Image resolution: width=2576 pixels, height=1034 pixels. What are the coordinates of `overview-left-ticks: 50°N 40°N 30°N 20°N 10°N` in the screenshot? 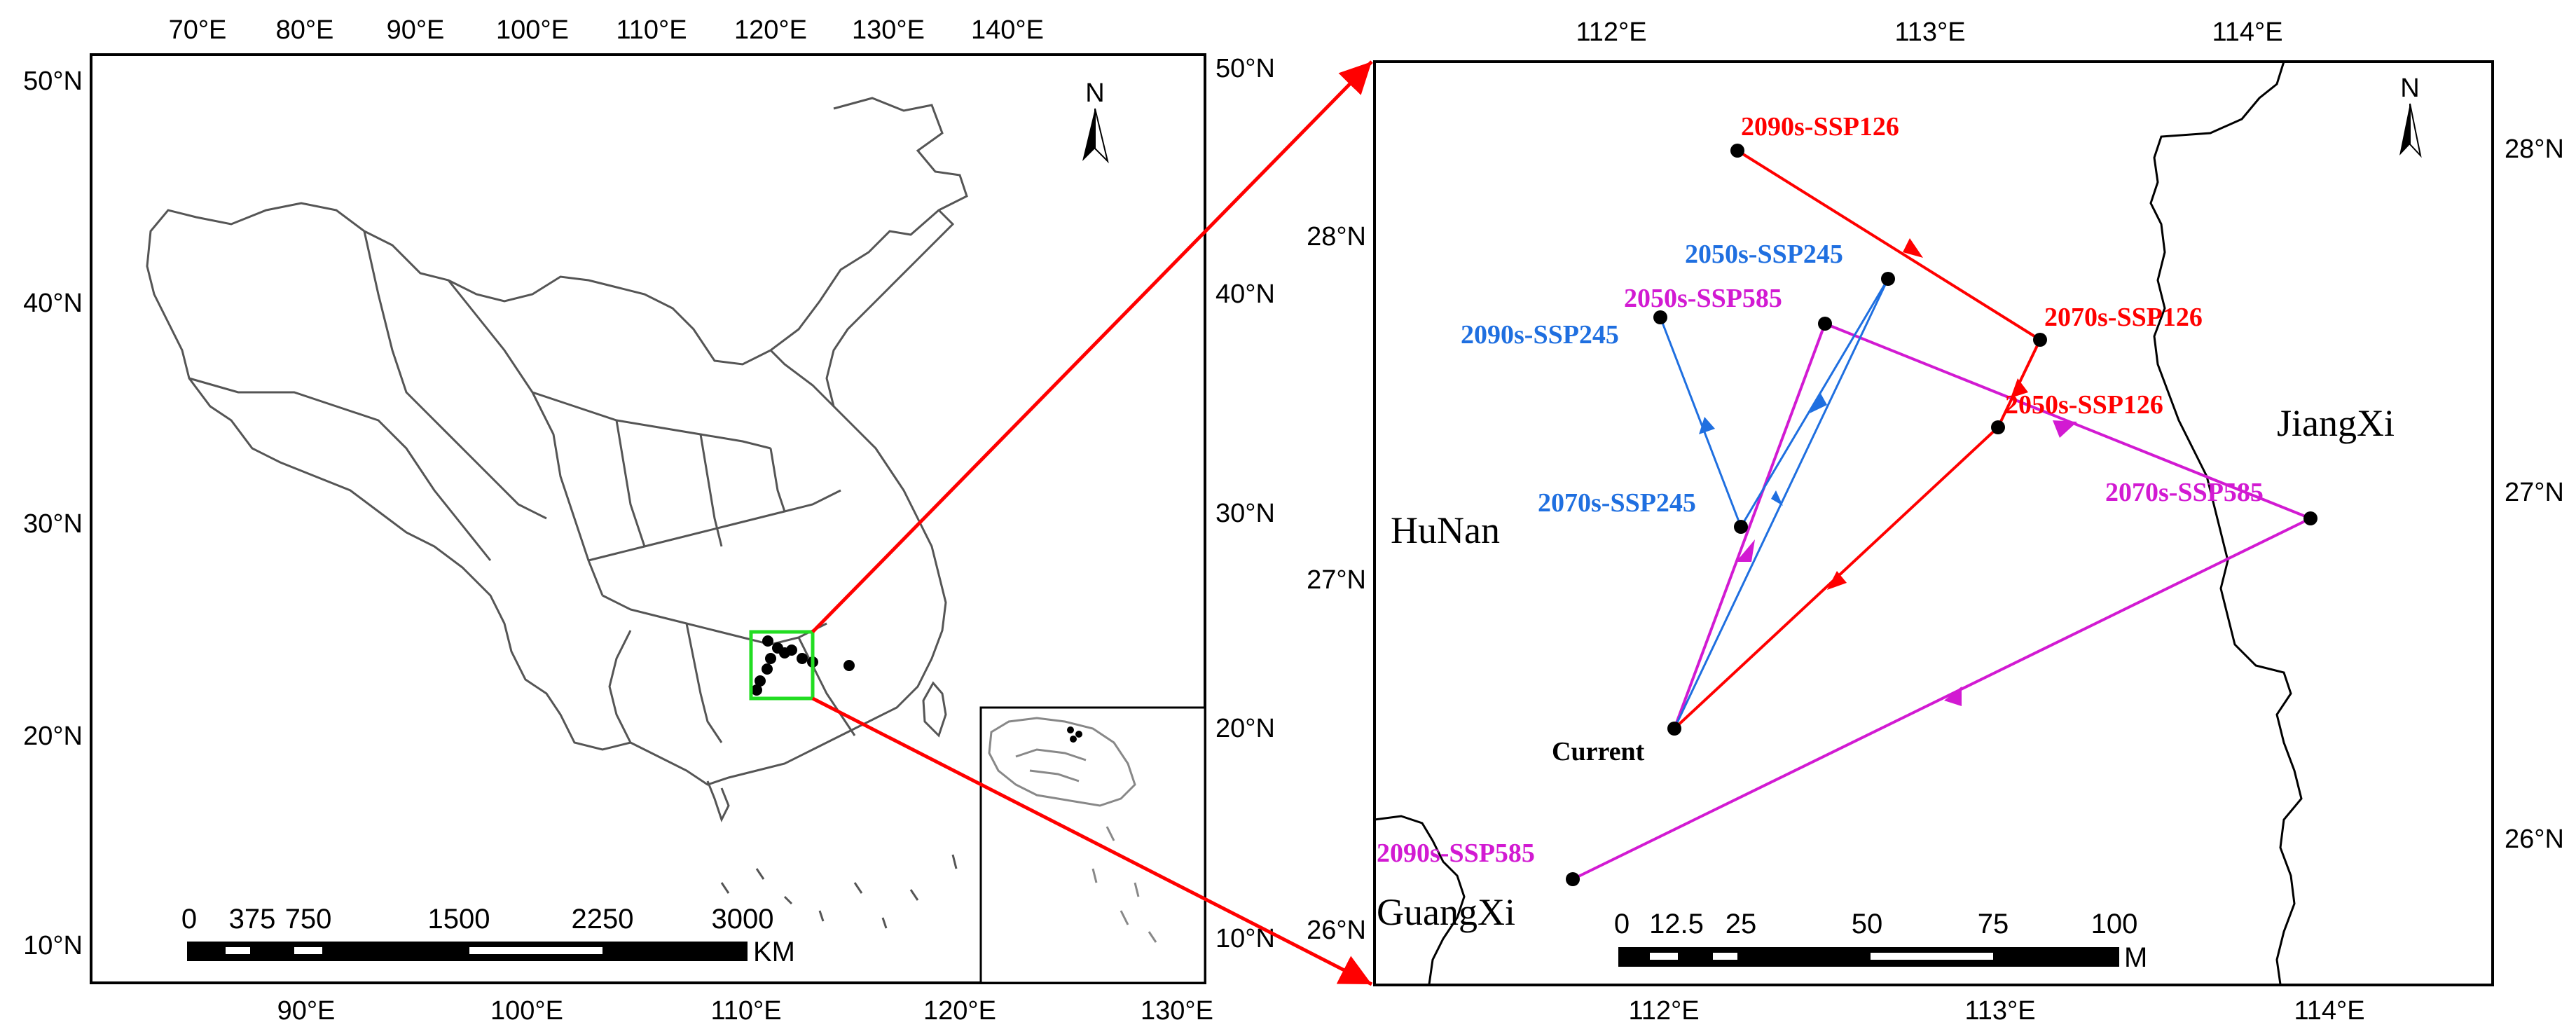 It's located at (53, 513).